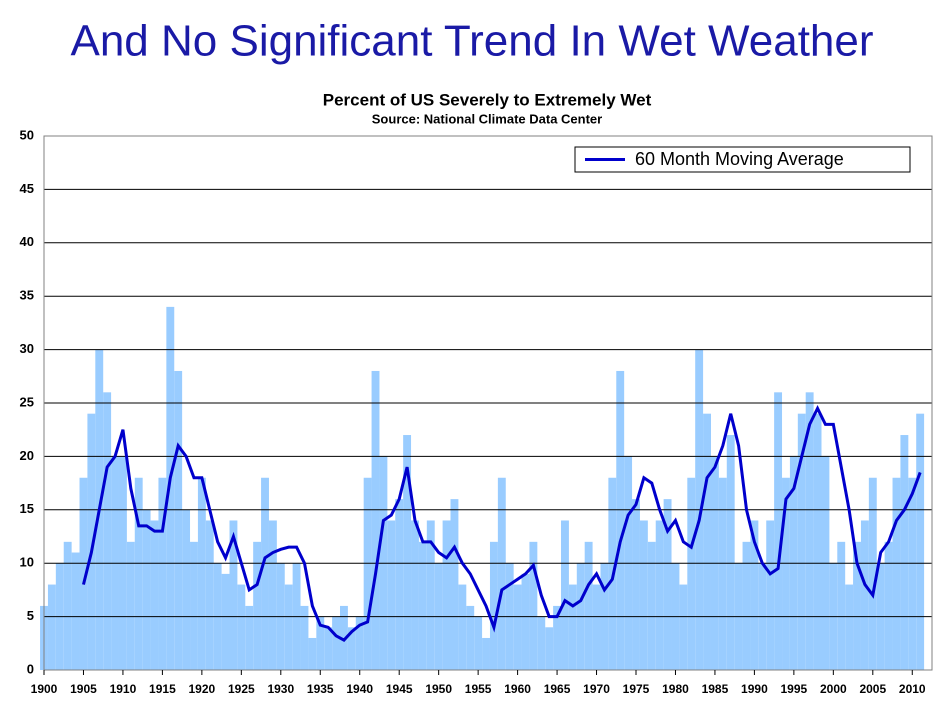  Describe the element at coordinates (44, 689) in the screenshot. I see `x-tick-label: 1900` at that location.